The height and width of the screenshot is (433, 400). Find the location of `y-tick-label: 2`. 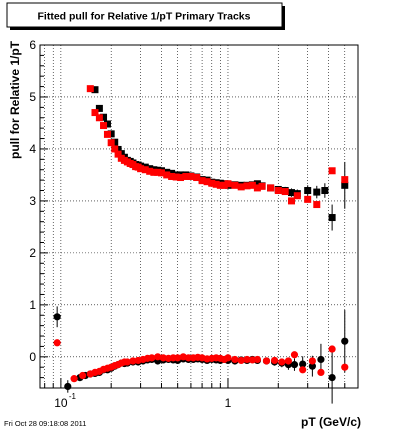

y-tick-label: 2 is located at coordinates (32, 253).